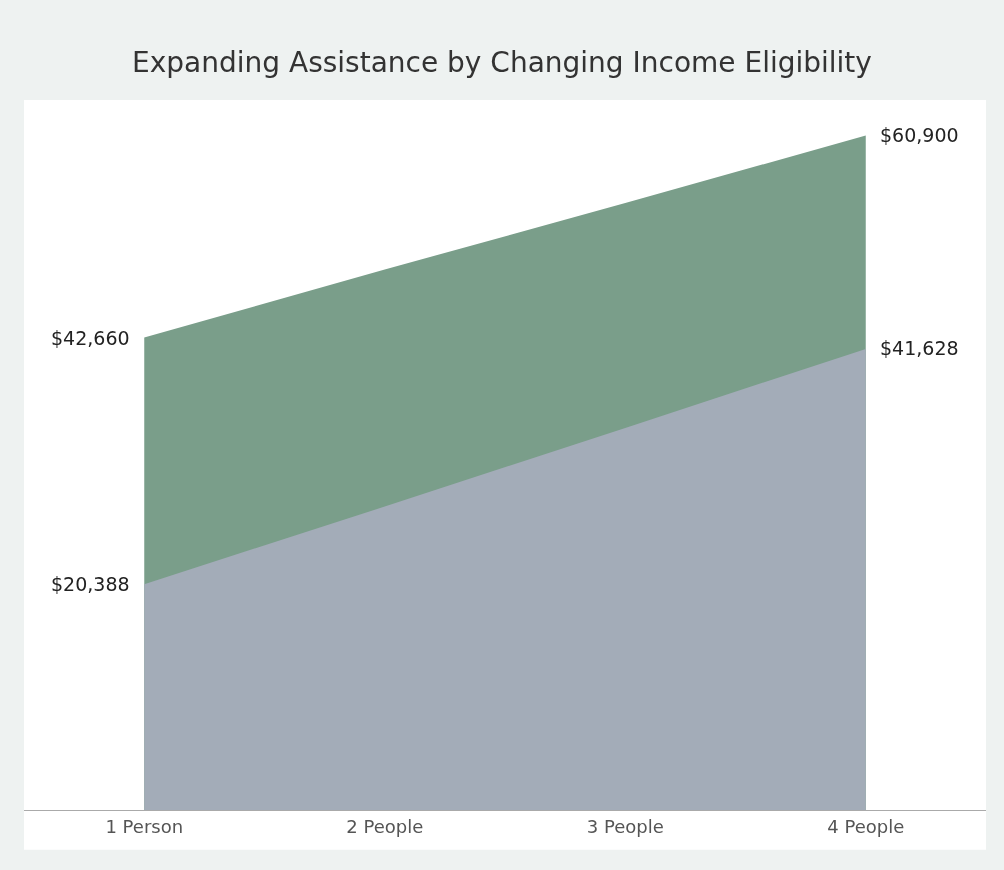 This screenshot has width=1004, height=870. I want to click on data-label: $41,628, so click(919, 348).